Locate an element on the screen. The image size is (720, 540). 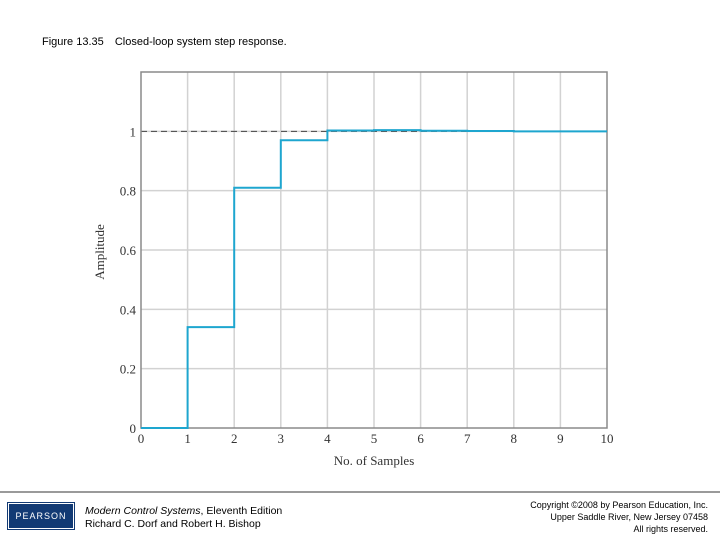
x-tick-label: 5 is located at coordinates (374, 438).